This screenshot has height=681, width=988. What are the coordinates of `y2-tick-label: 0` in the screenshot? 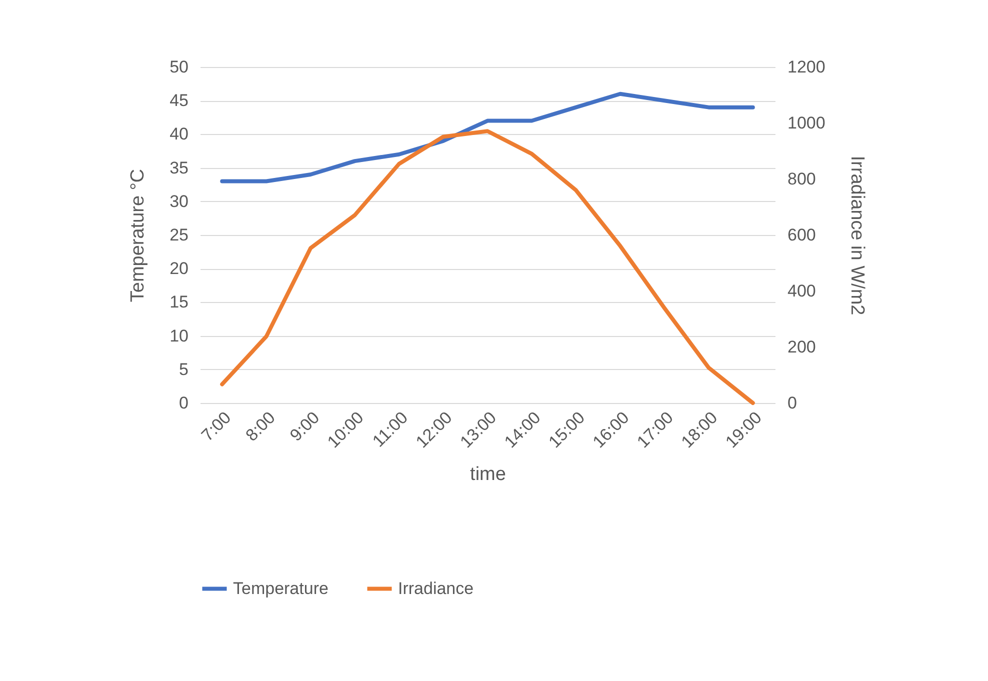 It's located at (792, 403).